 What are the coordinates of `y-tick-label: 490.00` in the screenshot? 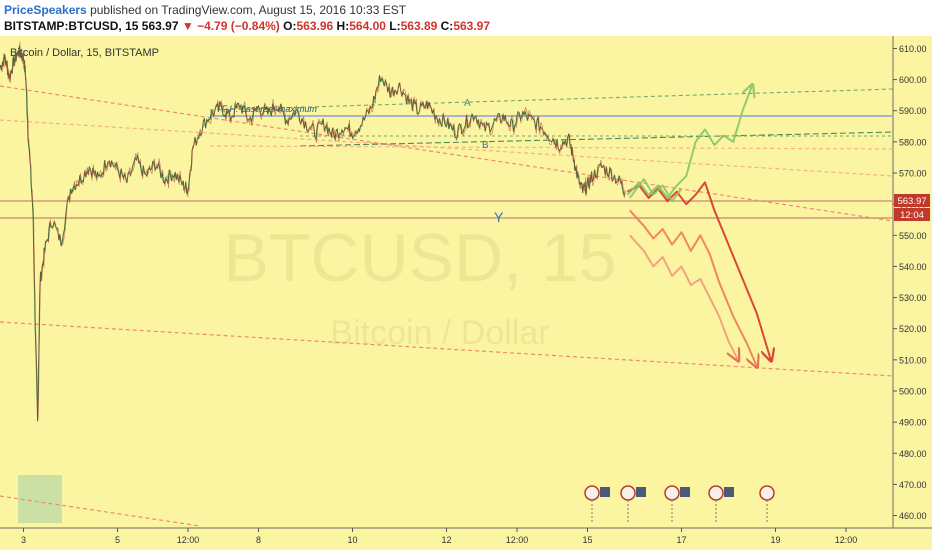 It's located at (913, 423).